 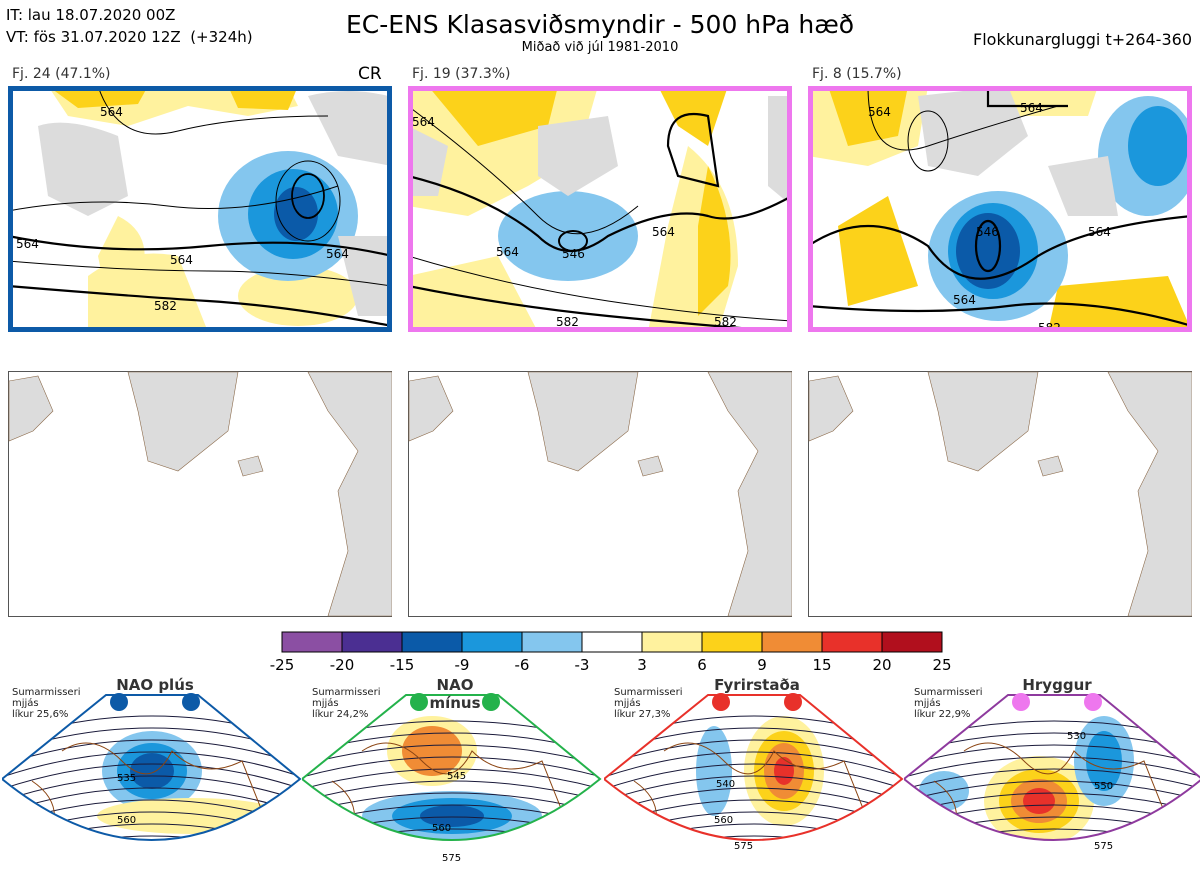 What do you see at coordinates (40, 714) in the screenshot?
I see `regime-note-line: líkur 25,6%` at bounding box center [40, 714].